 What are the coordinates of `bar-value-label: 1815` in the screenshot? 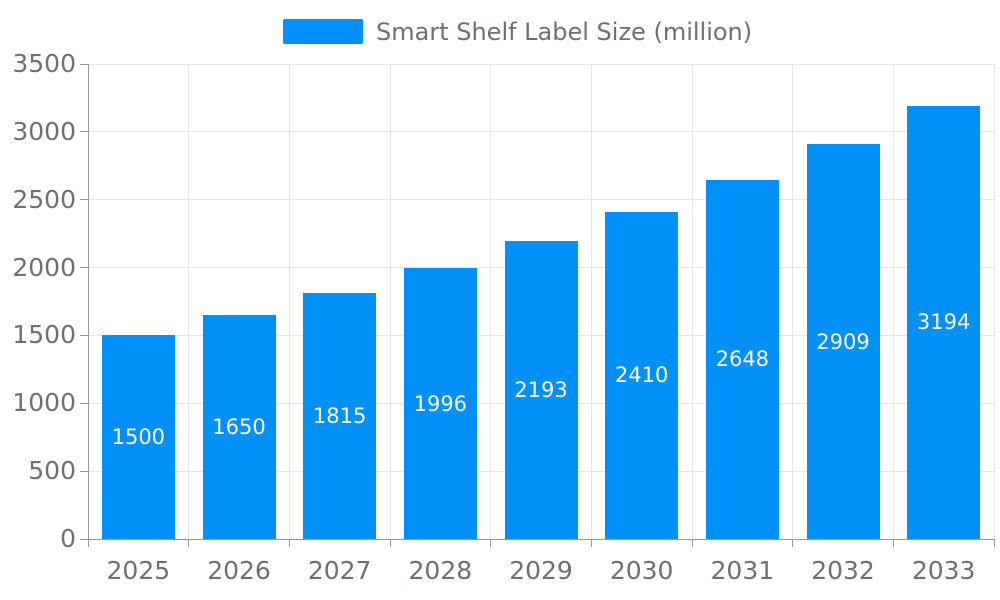 It's located at (339, 415).